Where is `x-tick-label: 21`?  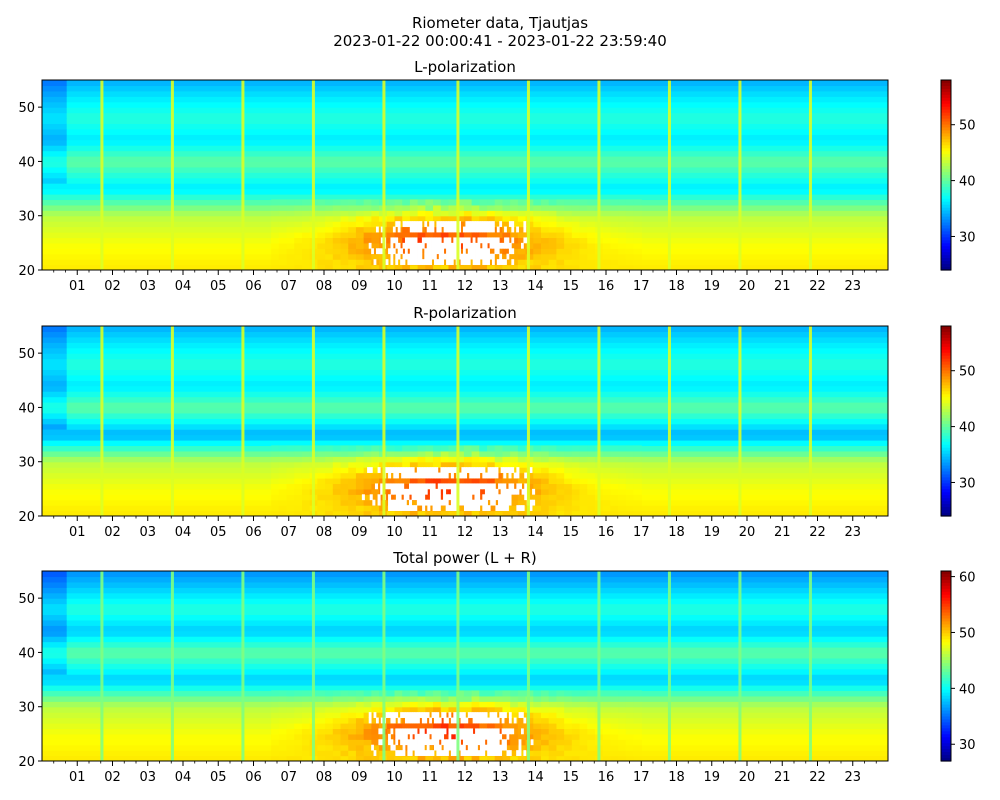 x-tick-label: 21 is located at coordinates (782, 532).